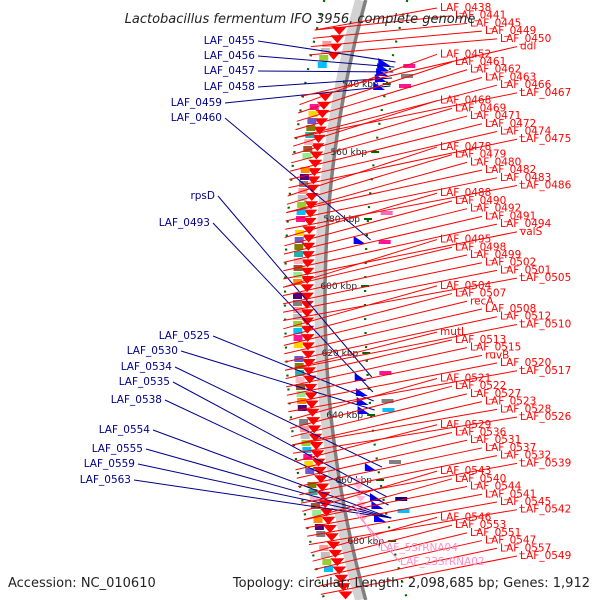 This screenshot has height=600, width=600. Describe the element at coordinates (370, 467) in the screenshot. I see `reverse-cds-arrow` at that location.